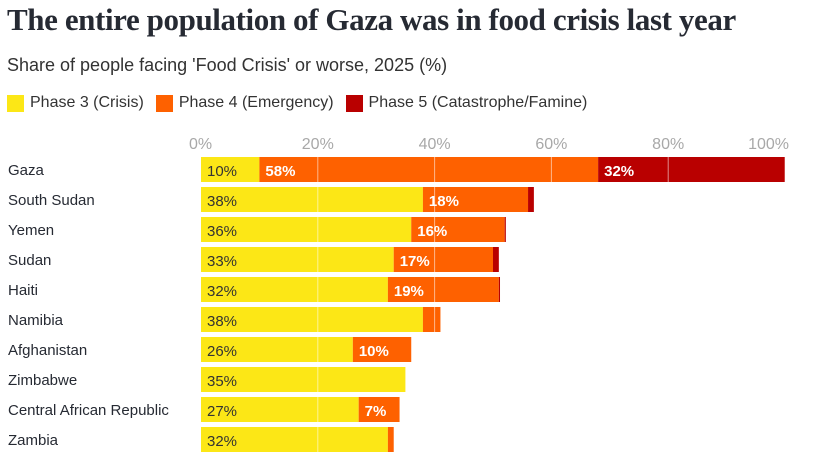 Image resolution: width=827 pixels, height=467 pixels. What do you see at coordinates (26, 170) in the screenshot?
I see `row-label: Gaza` at bounding box center [26, 170].